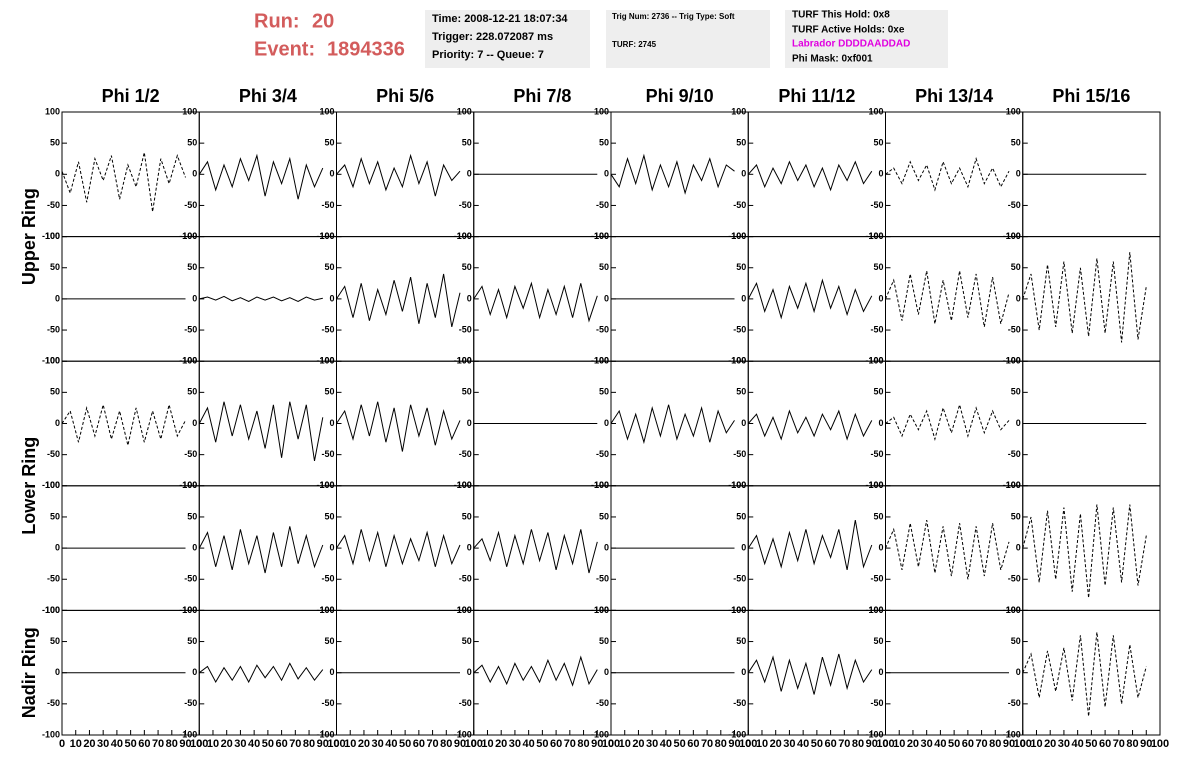 Image resolution: width=1196 pixels, height=777 pixels. What do you see at coordinates (29, 672) in the screenshot?
I see `ring-label: Nadir Ring` at bounding box center [29, 672].